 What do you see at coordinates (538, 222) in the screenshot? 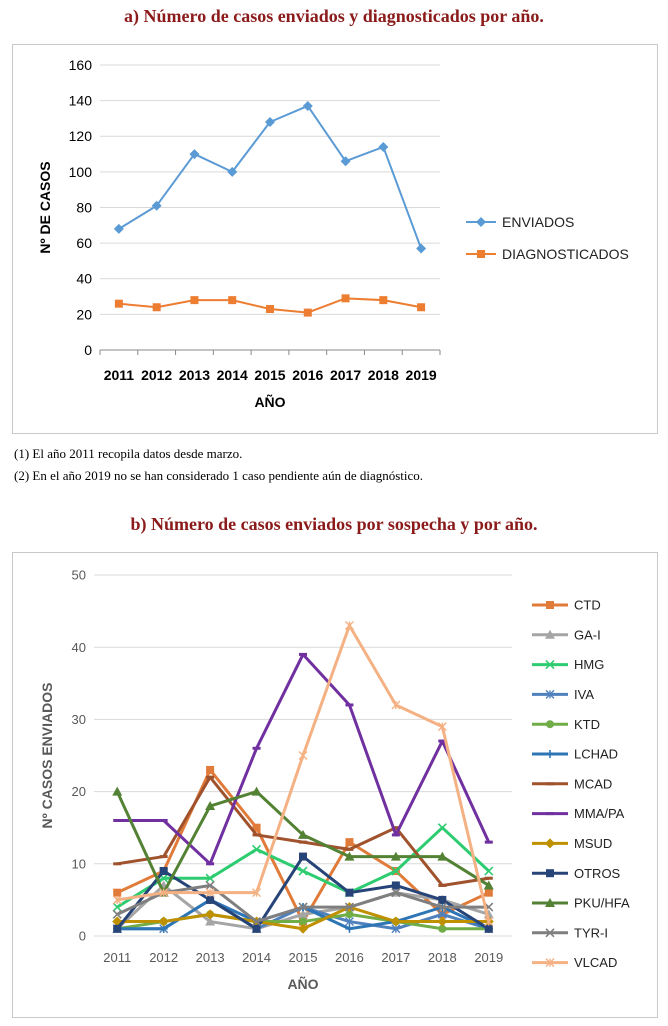
I see `legend-label: ENVIADOS` at bounding box center [538, 222].